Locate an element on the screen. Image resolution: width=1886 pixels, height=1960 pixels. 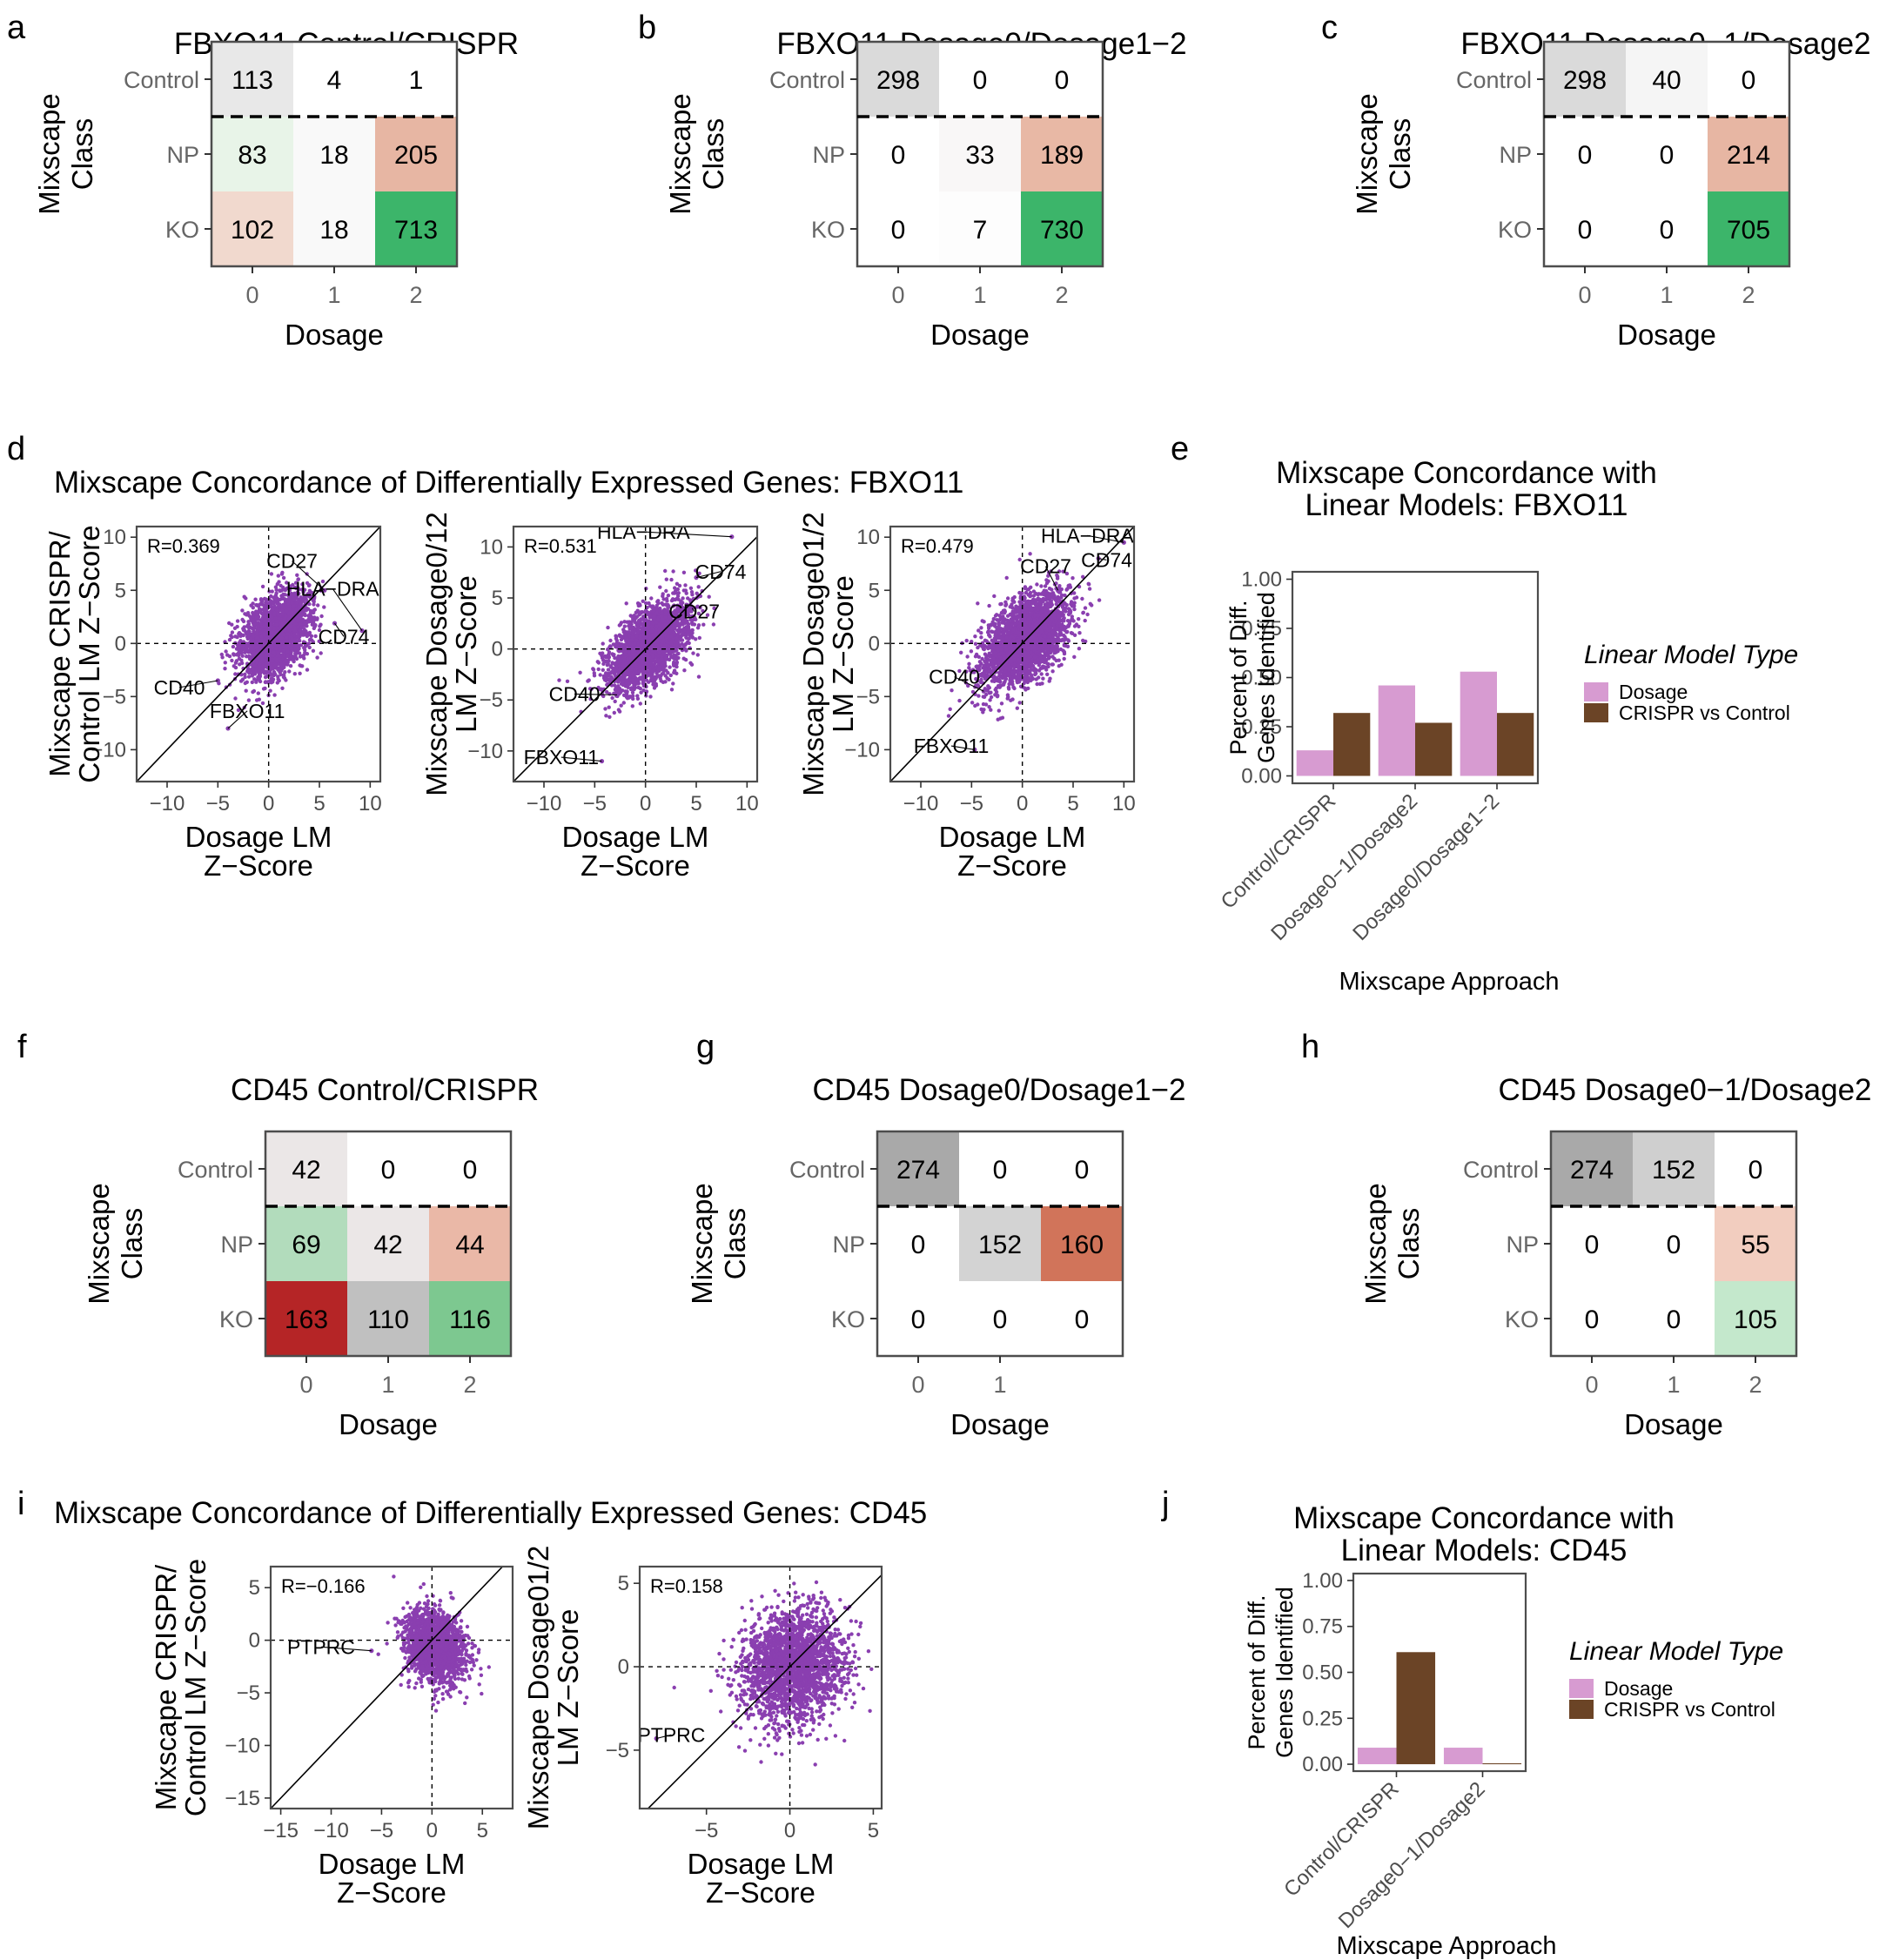
y-tick-label: KO is located at coordinates (1522, 1319).